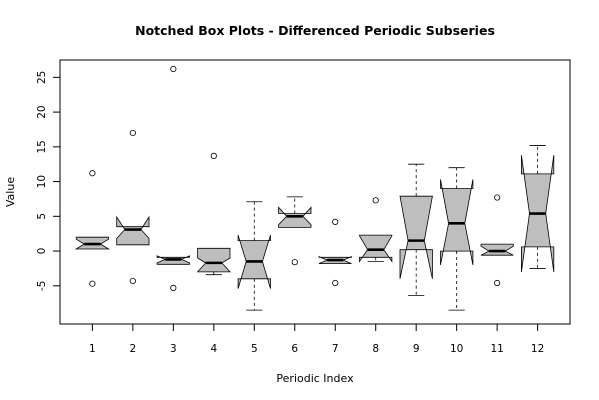 The image size is (599, 400). What do you see at coordinates (173, 349) in the screenshot?
I see `x-tick-label: 3` at bounding box center [173, 349].